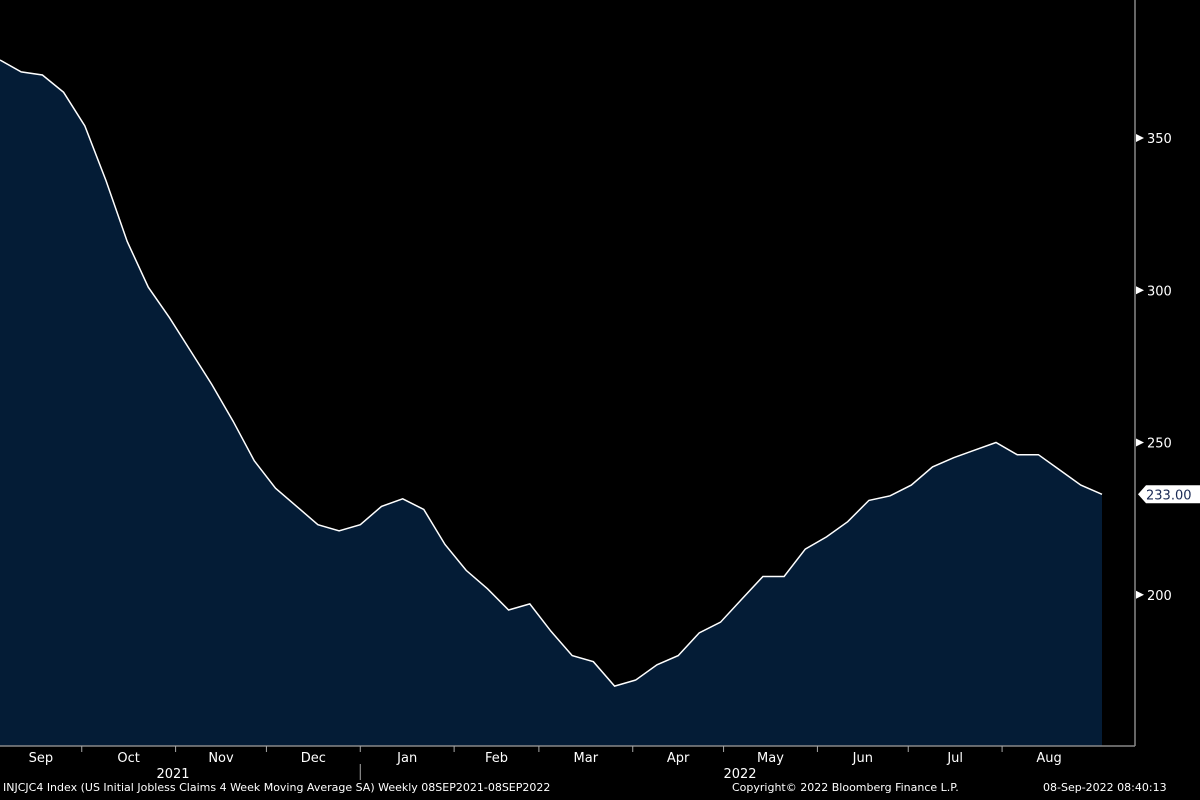 This screenshot has height=800, width=1200. I want to click on footer-timestamp: 08-Sep-2022 08:40:13, so click(1105, 787).